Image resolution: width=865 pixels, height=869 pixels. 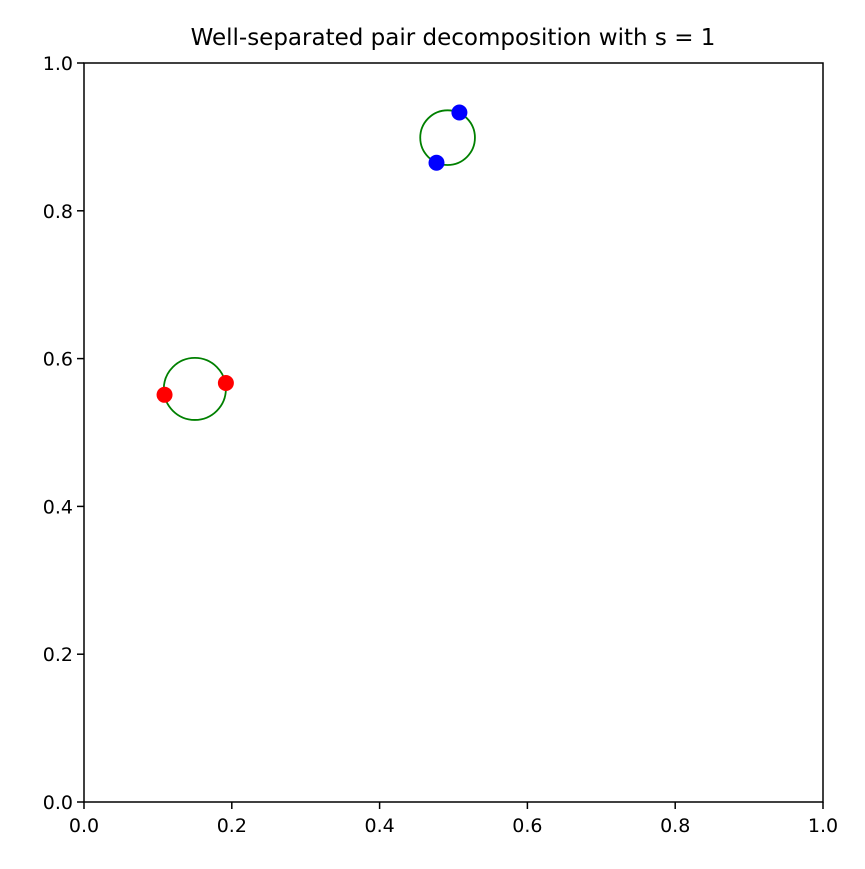 I want to click on y-tick-label: 0.8, so click(x=58, y=212).